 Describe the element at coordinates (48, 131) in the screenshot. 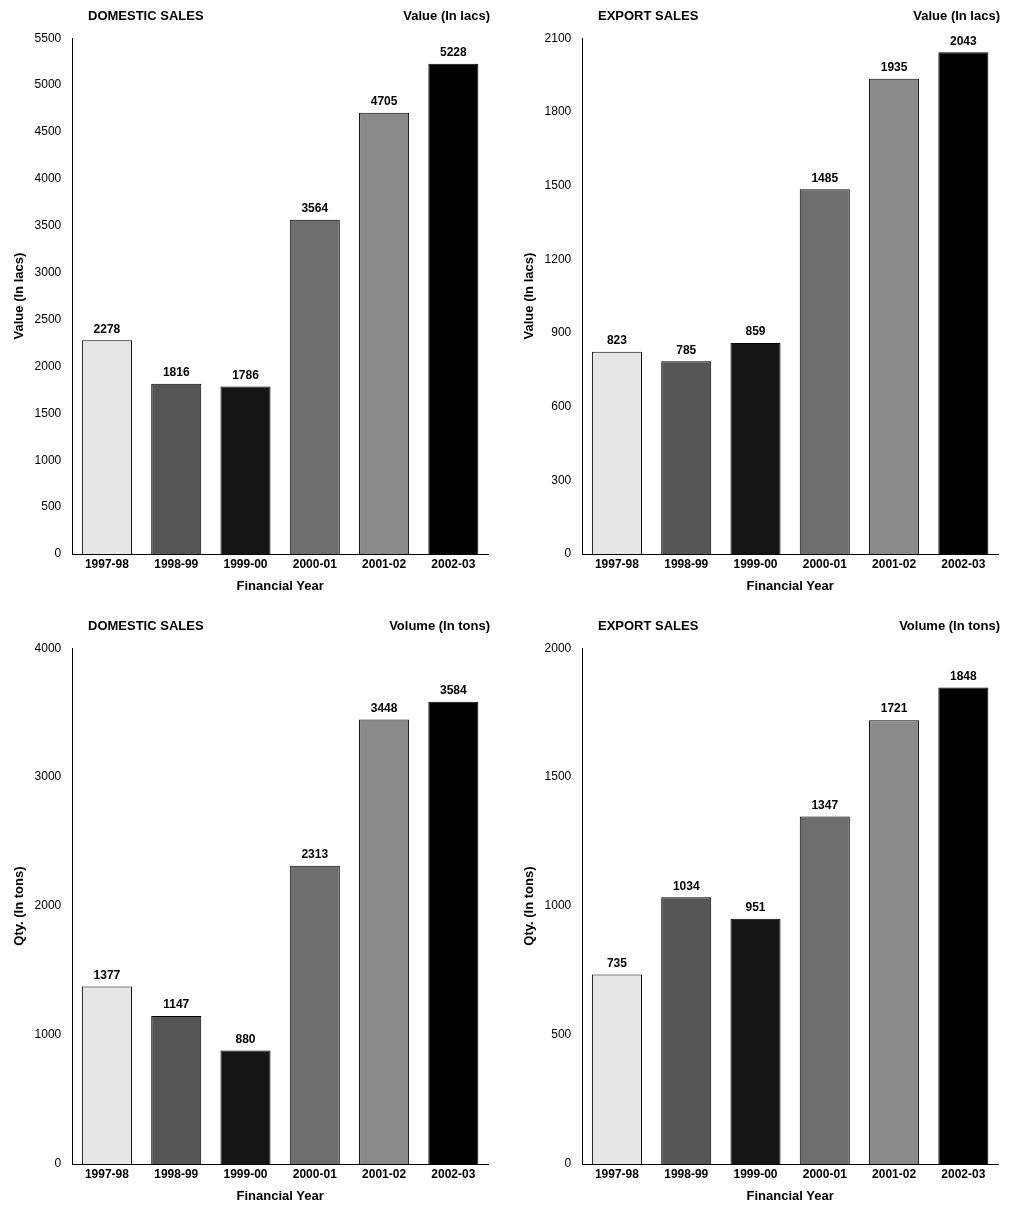

I see `y-tick-label: 4500` at that location.